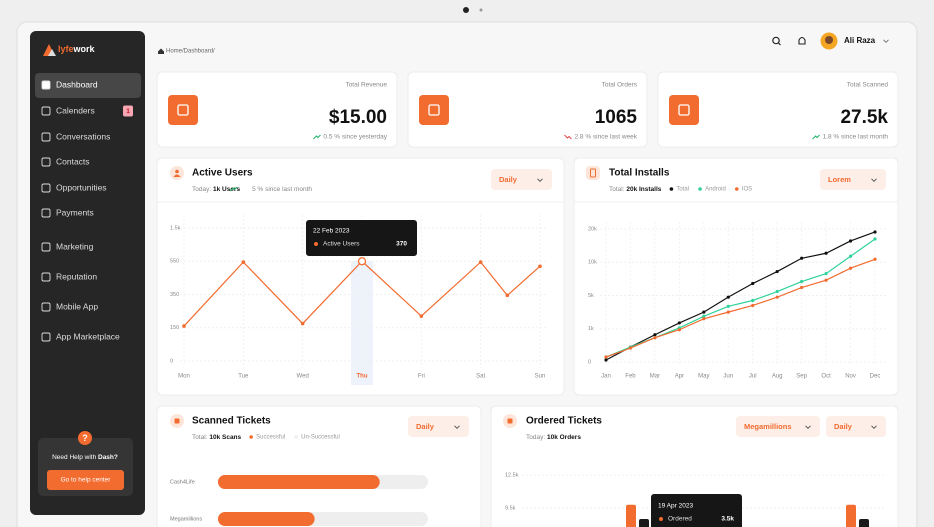 Image resolution: width=934 pixels, height=527 pixels. I want to click on stat-card, so click(527, 109).